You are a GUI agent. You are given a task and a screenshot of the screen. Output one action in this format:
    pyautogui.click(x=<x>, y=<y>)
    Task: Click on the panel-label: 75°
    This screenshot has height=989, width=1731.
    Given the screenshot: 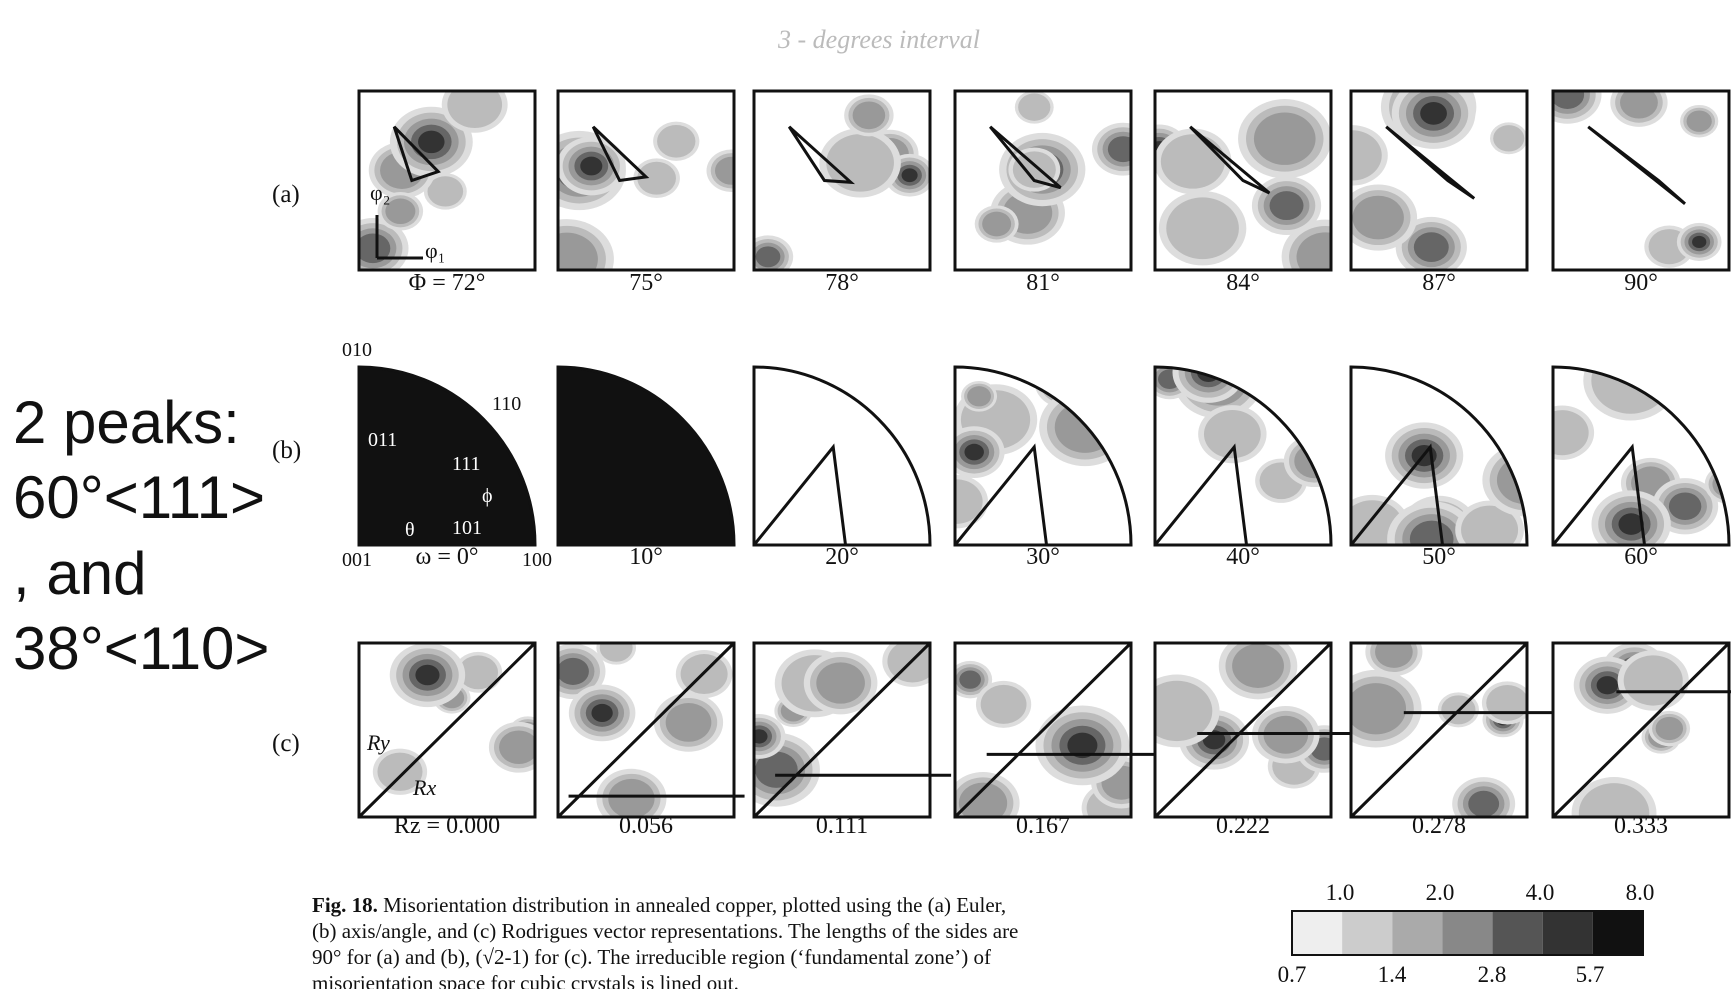 What is the action you would take?
    pyautogui.click(x=646, y=283)
    